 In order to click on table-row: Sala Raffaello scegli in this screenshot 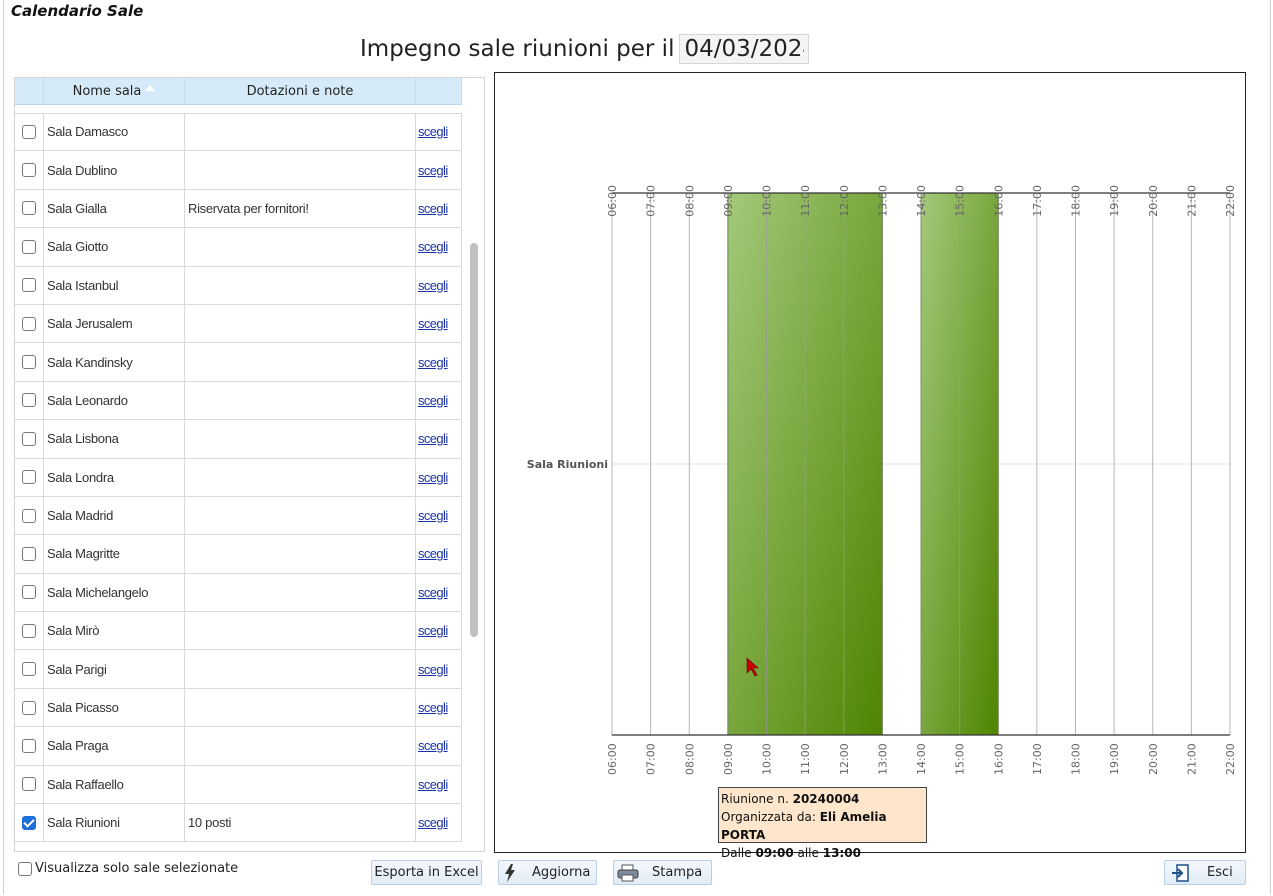, I will do `click(238, 785)`.